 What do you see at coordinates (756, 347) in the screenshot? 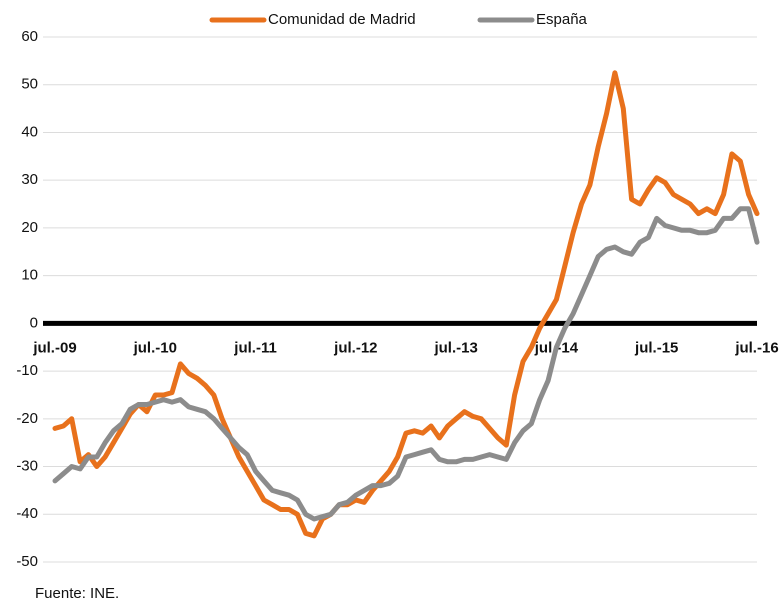
I see `x-tick-label: jul.-16` at bounding box center [756, 347].